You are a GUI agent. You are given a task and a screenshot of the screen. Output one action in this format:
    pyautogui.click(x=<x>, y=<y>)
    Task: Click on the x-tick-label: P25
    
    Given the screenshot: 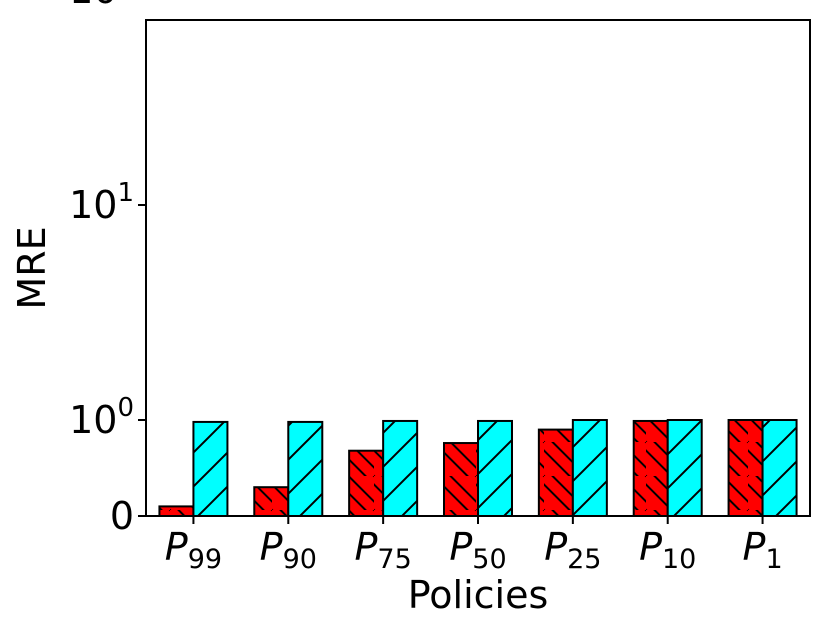 What is the action you would take?
    pyautogui.click(x=572, y=550)
    